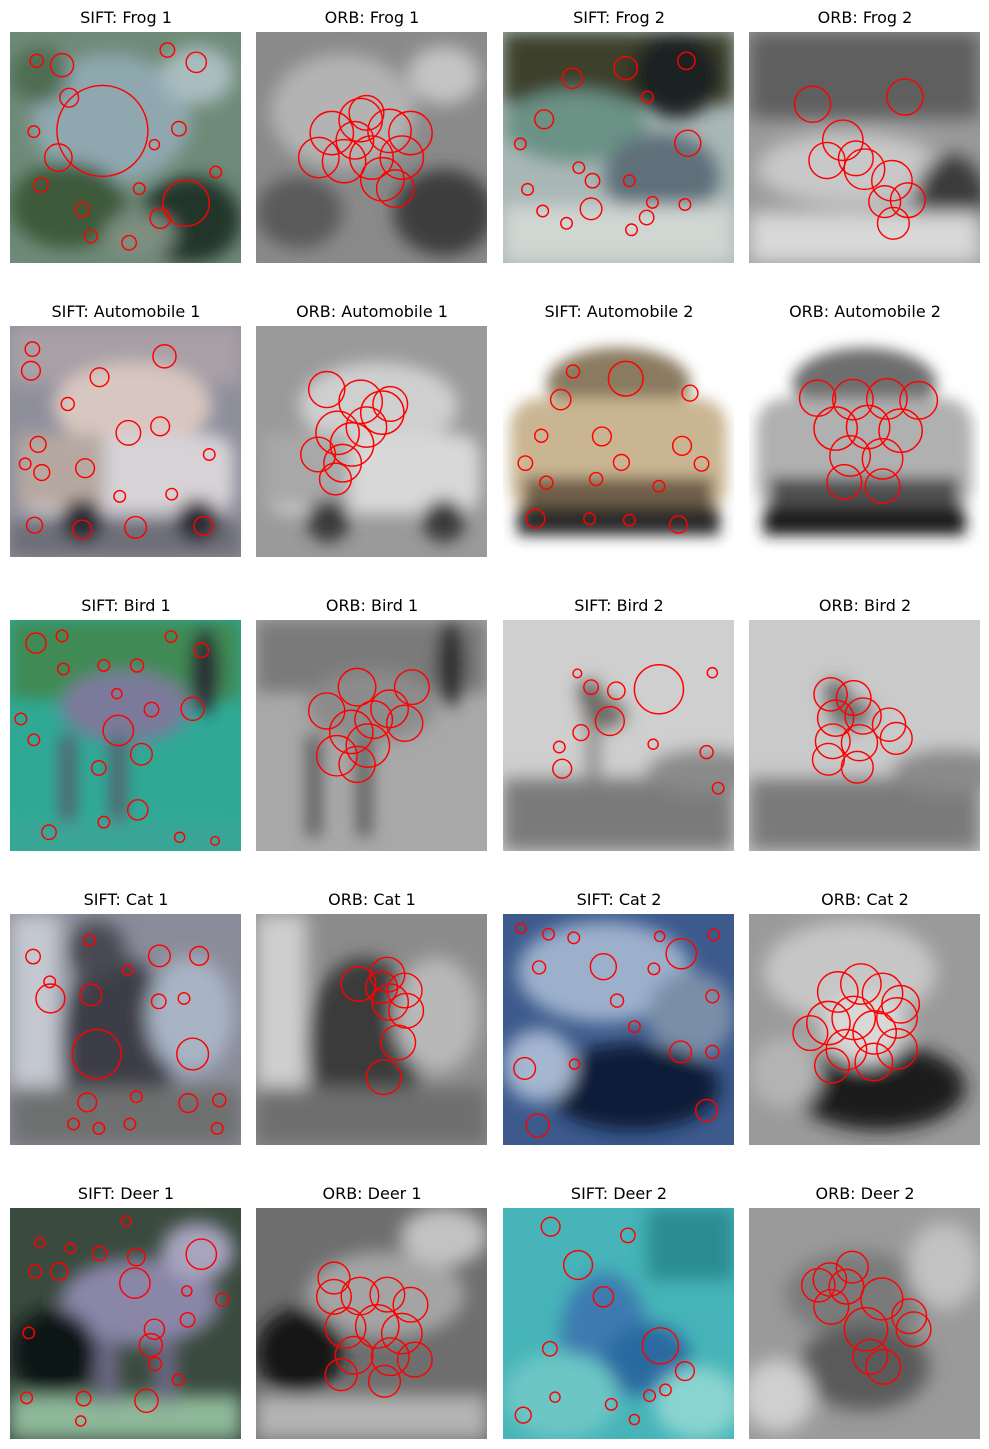 Image resolution: width=989 pixels, height=1449 pixels. I want to click on panel-title: SIFT: Deer 1, so click(126, 1193).